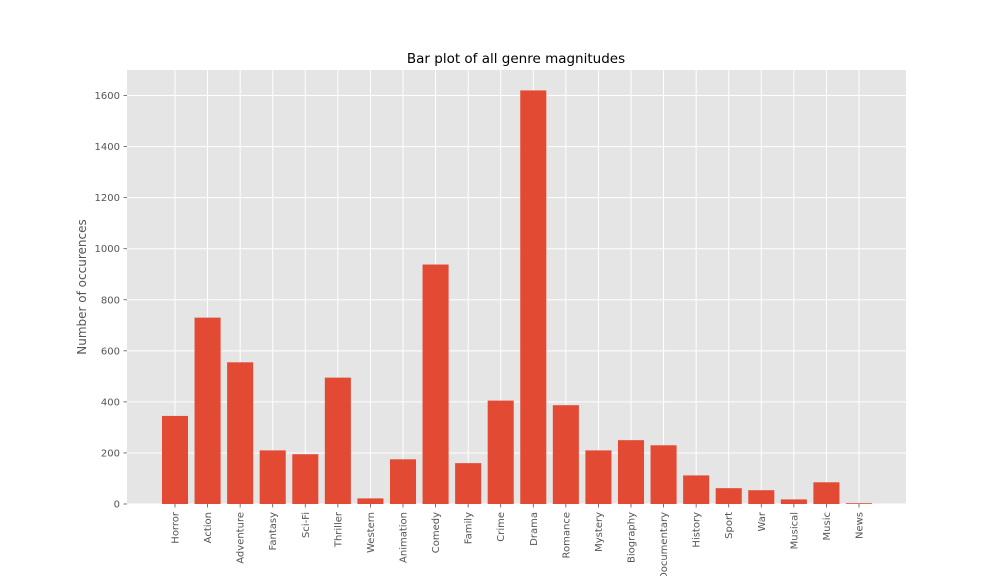 The height and width of the screenshot is (576, 1008). What do you see at coordinates (859, 503) in the screenshot?
I see `bar-news` at bounding box center [859, 503].